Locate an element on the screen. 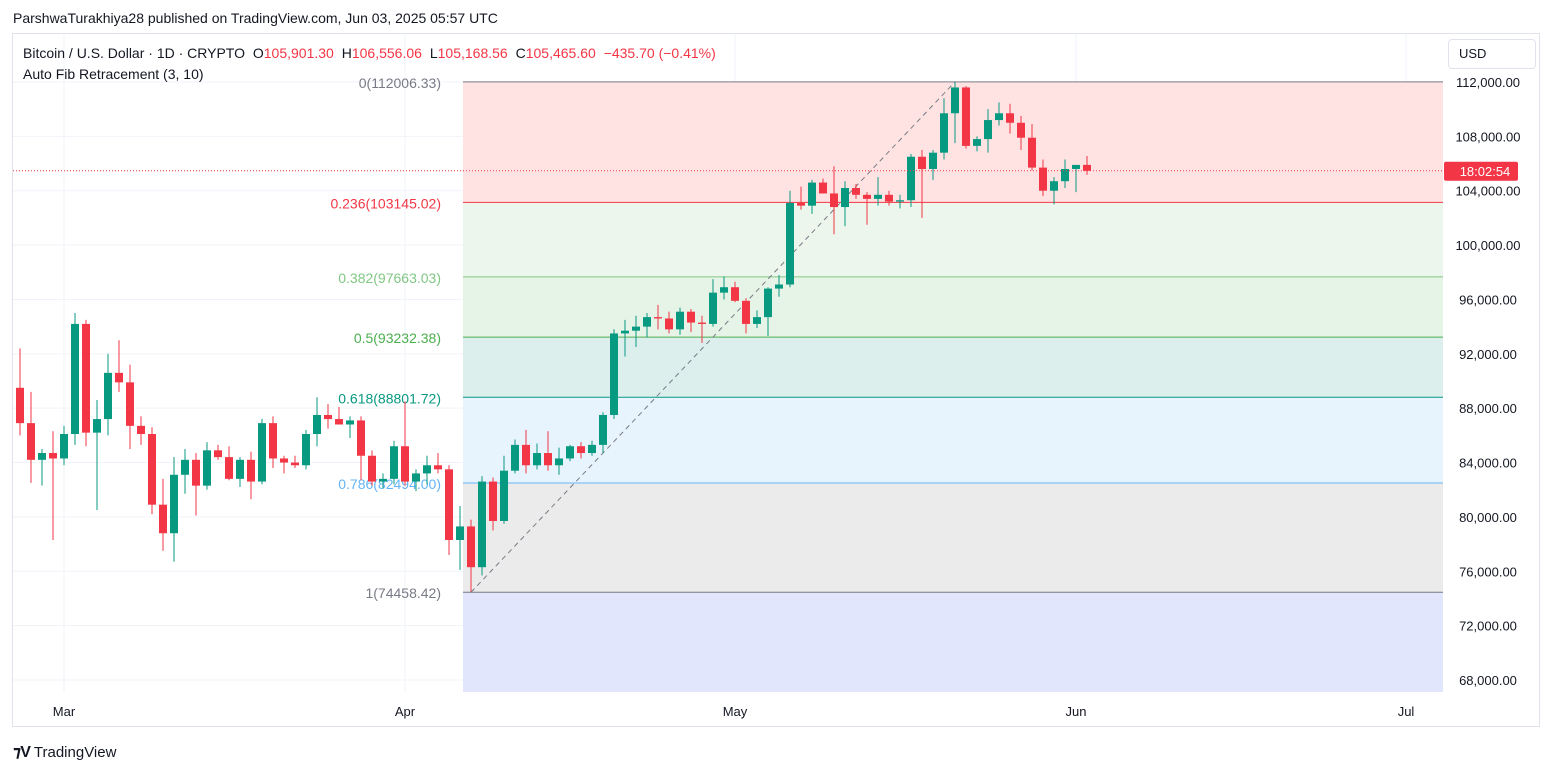 The image size is (1553, 772). fib-level-label: 0.5(93232.38) is located at coordinates (397, 338).